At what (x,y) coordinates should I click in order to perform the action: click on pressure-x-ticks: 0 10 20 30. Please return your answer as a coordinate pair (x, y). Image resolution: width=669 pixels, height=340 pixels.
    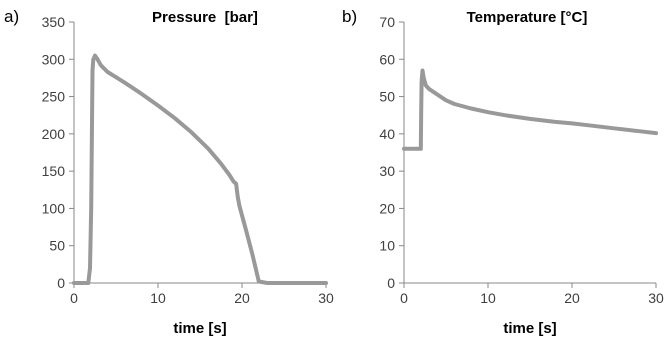
    Looking at the image, I should click on (202, 294).